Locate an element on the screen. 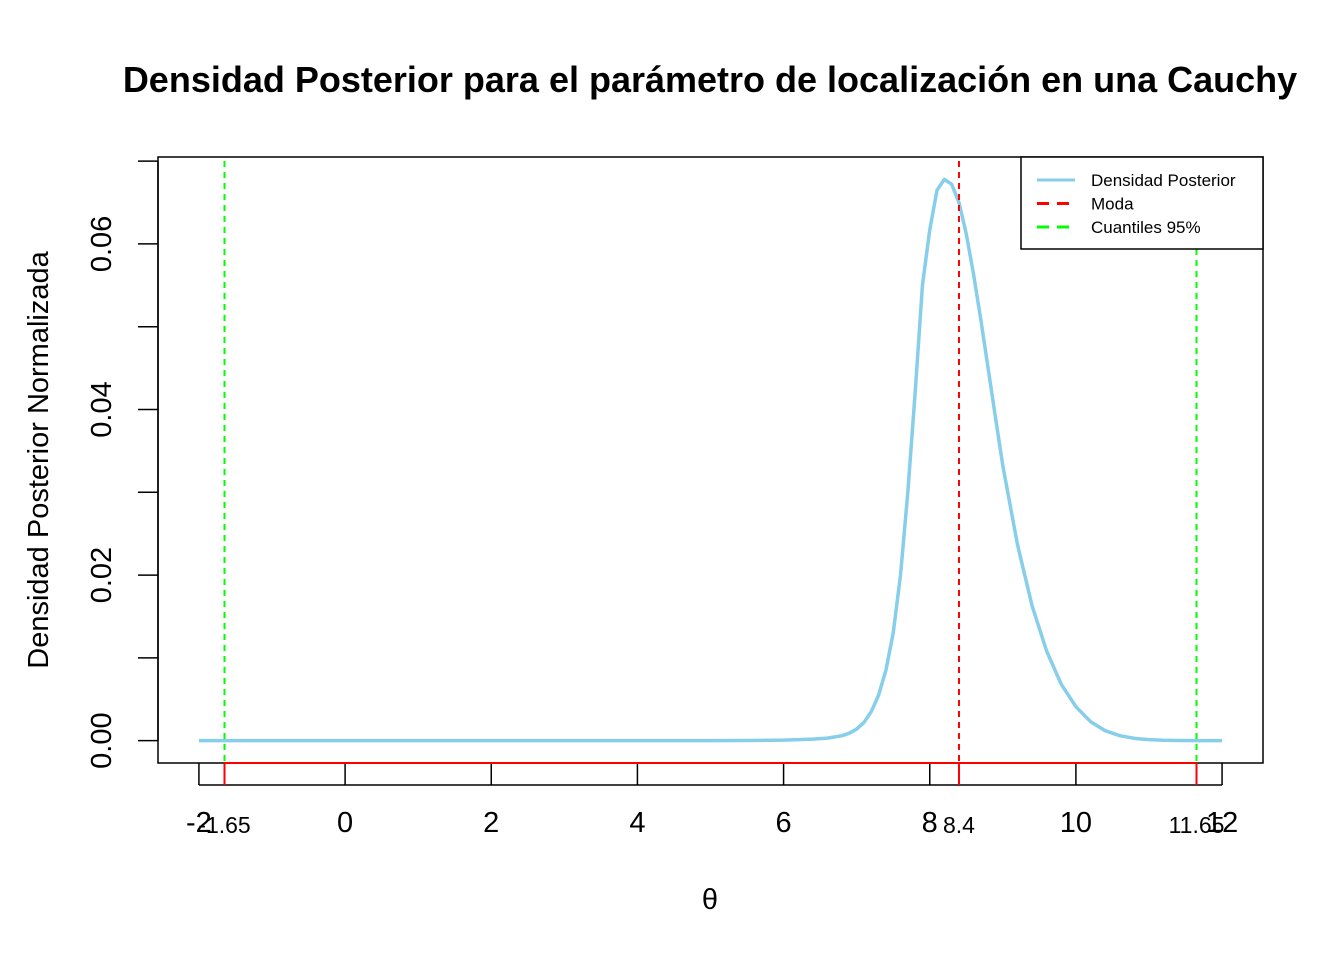 This screenshot has height=960, width=1344. x-axis: -2 0 2 4 6 8 10 12 is located at coordinates (712, 801).